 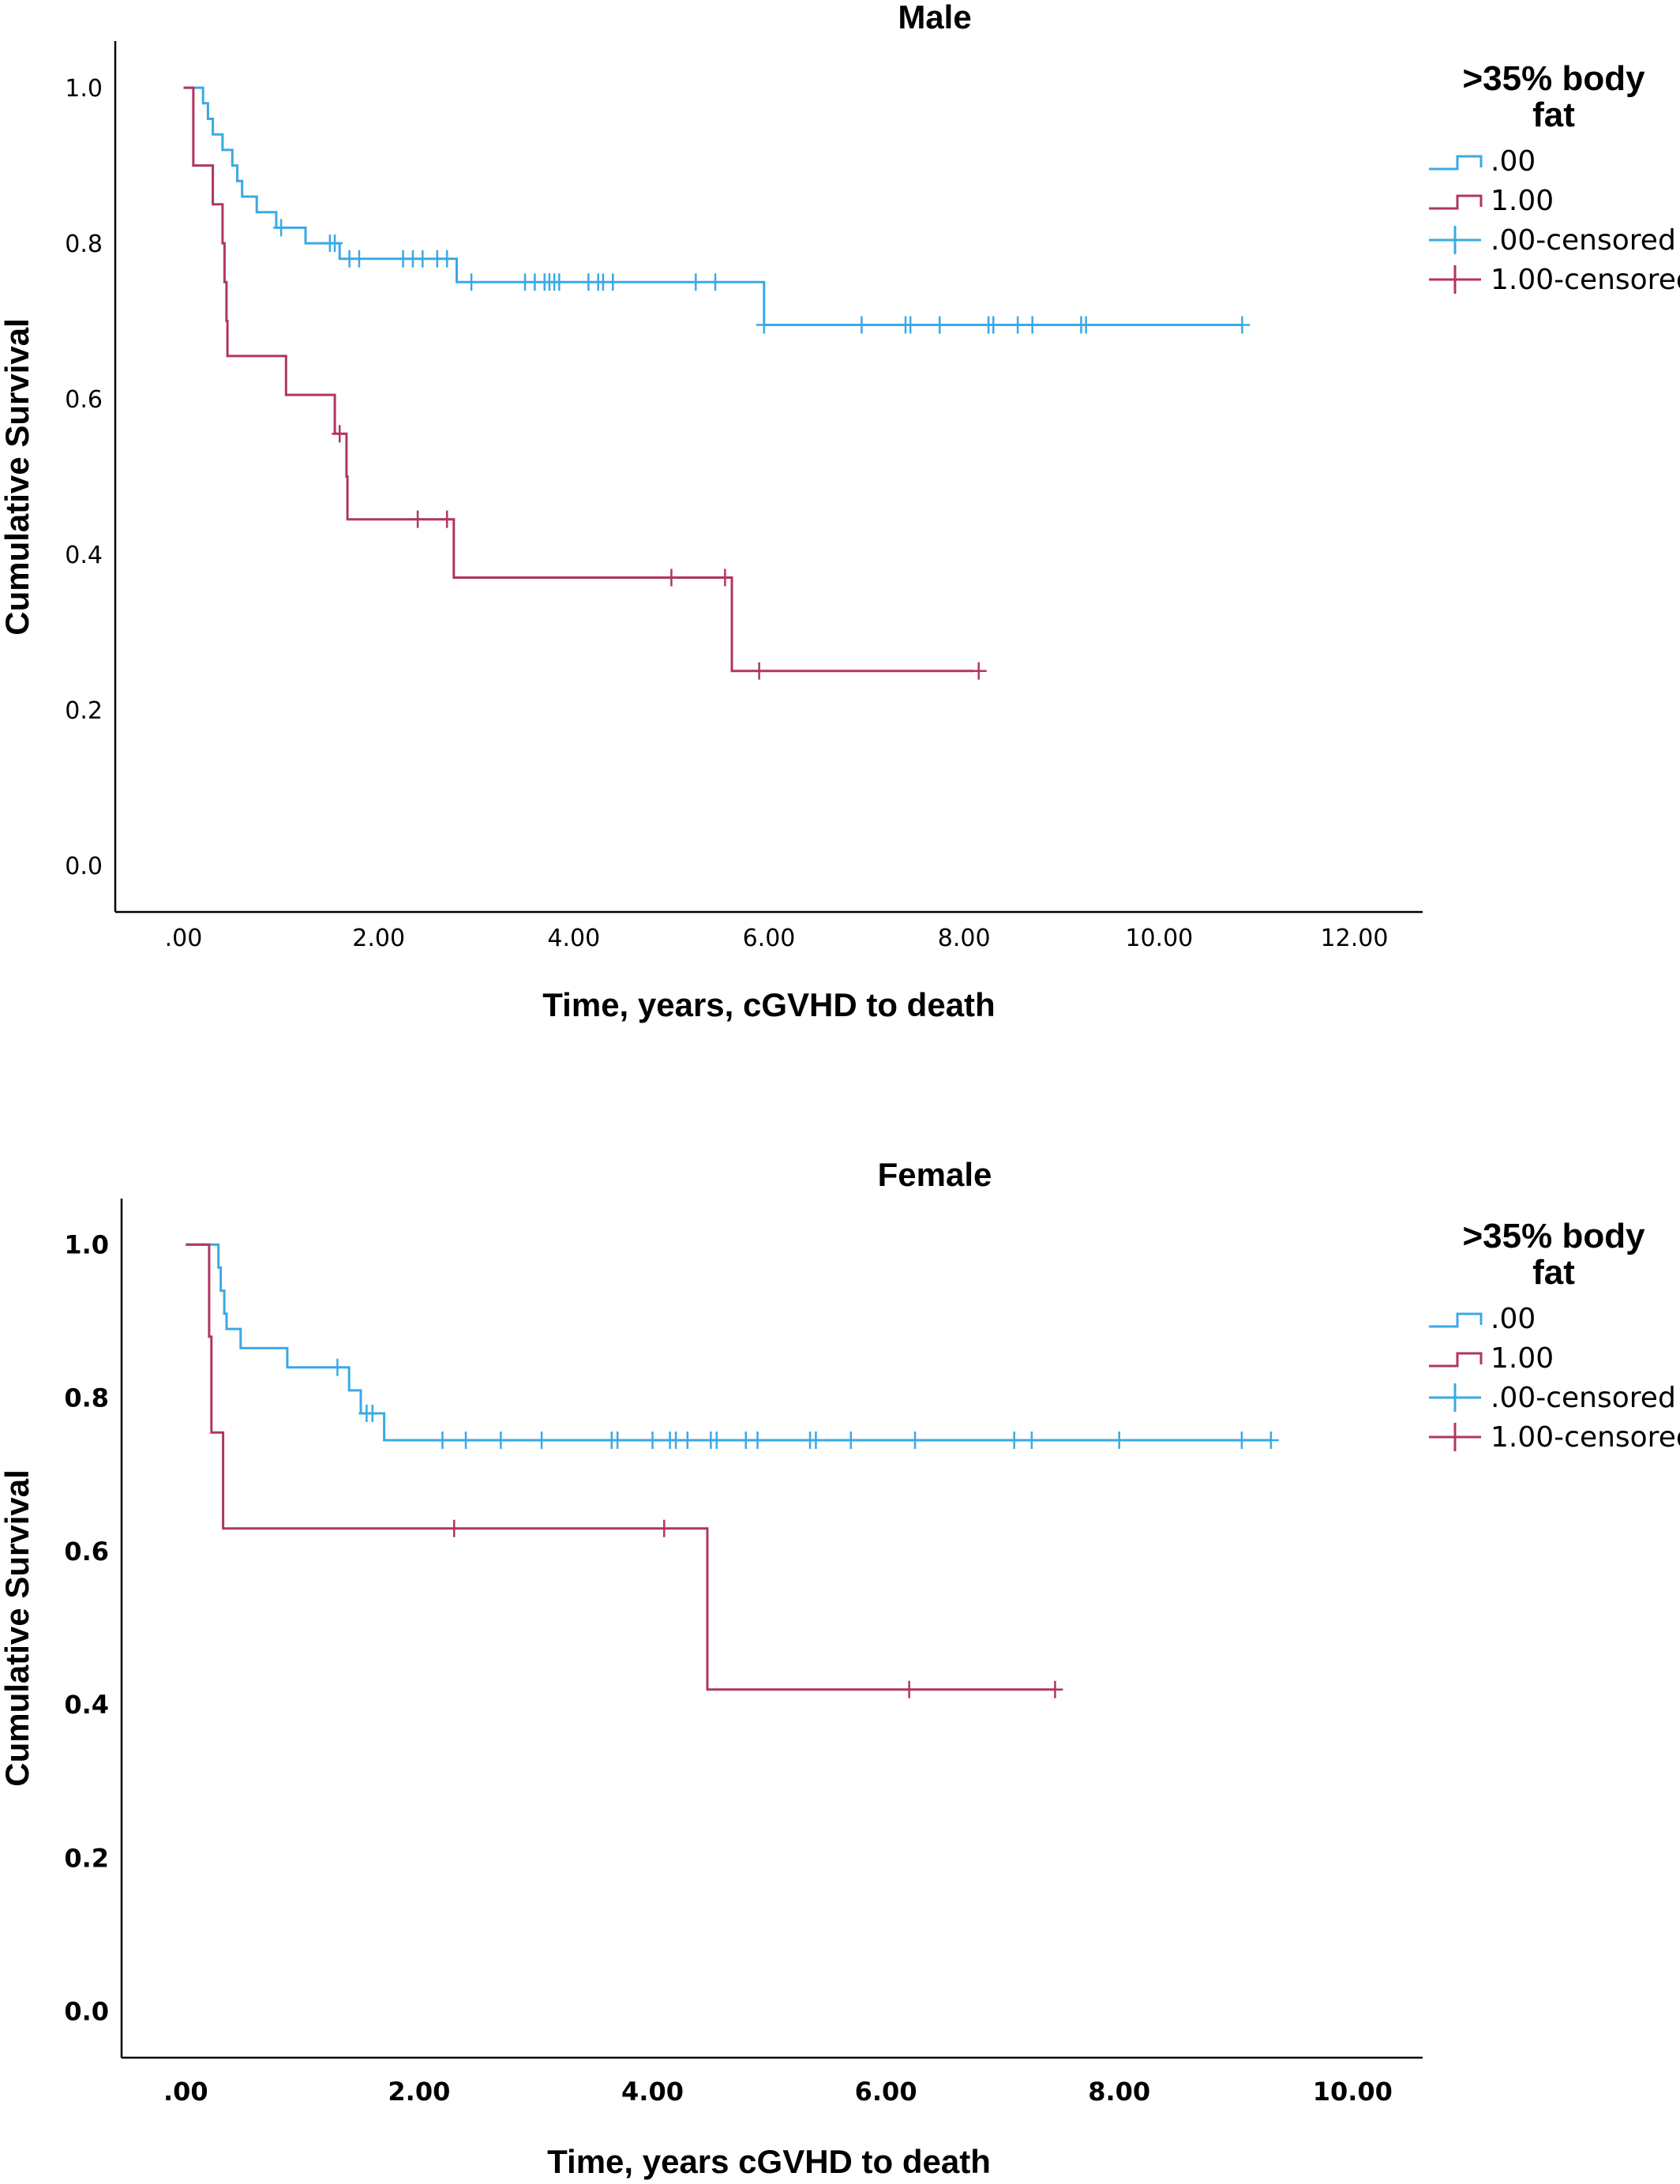 What do you see at coordinates (86, 1705) in the screenshot?
I see `y-tick-label: 0.4` at bounding box center [86, 1705].